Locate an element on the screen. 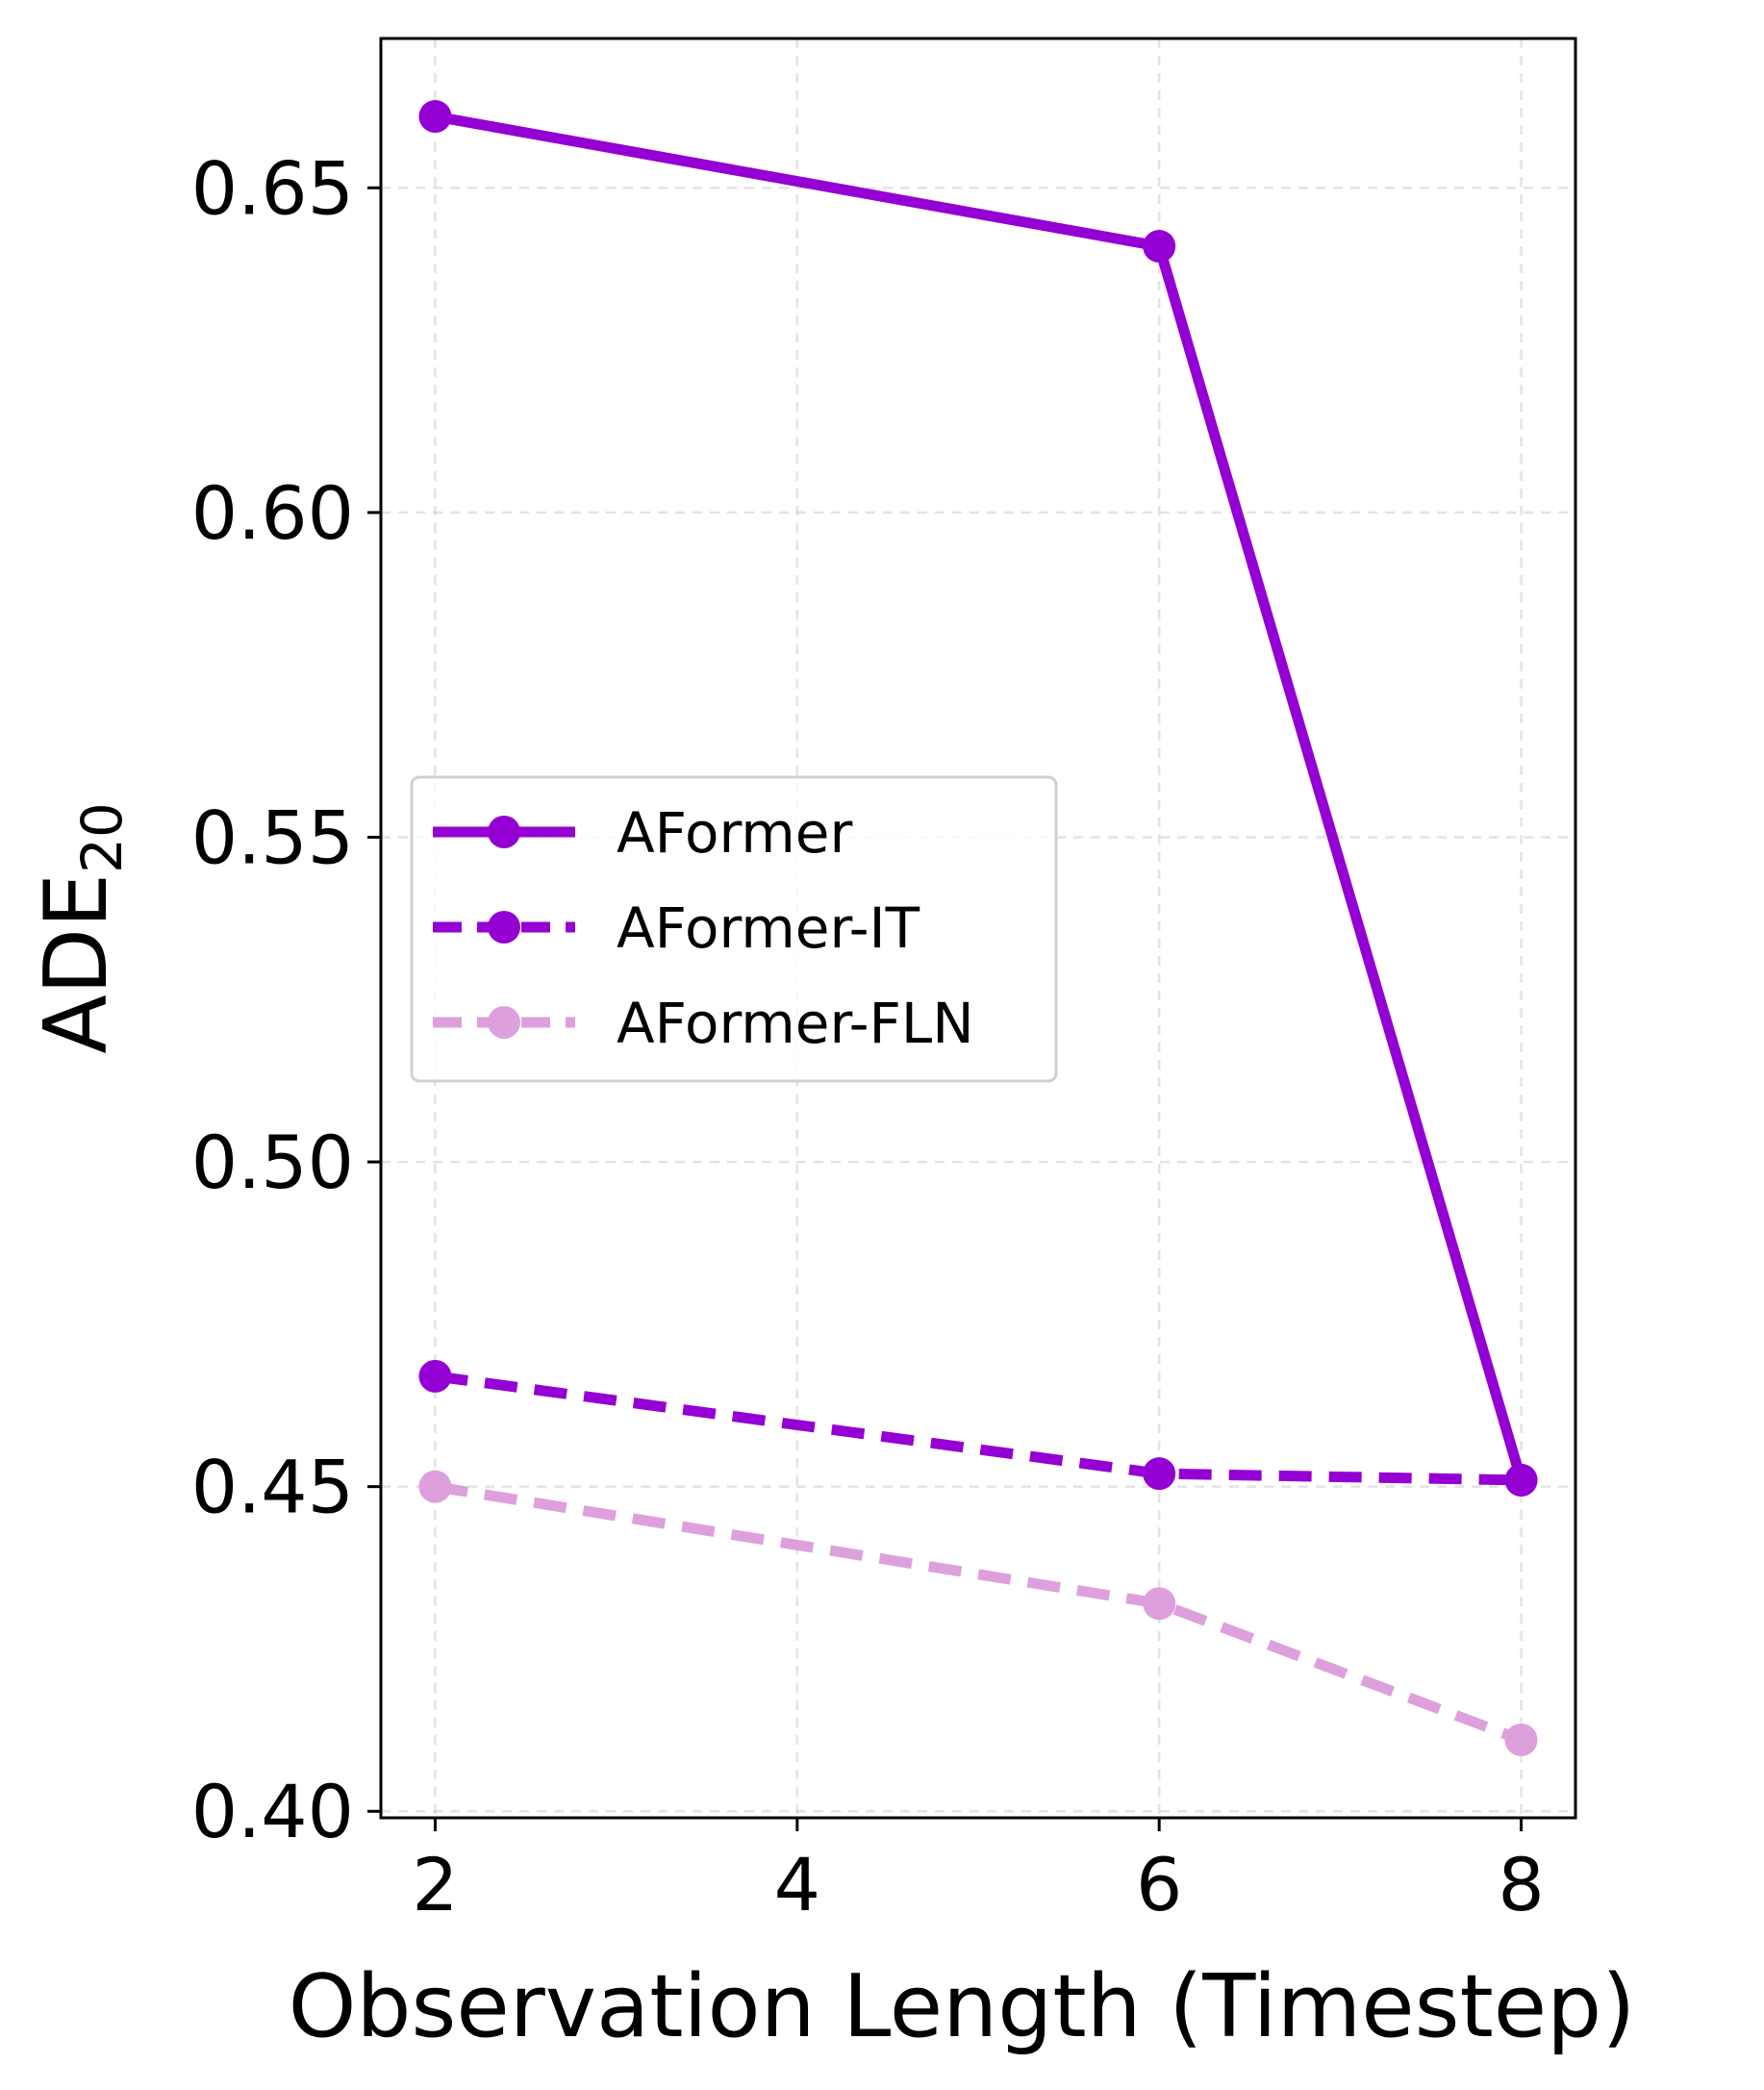 This screenshot has width=1764, height=2090. series-line-aformer-fln is located at coordinates (979, 1614).